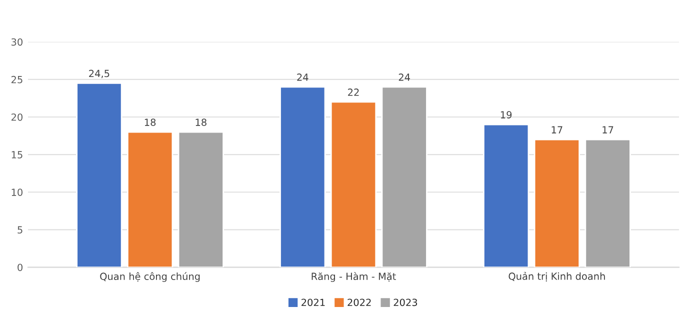  Describe the element at coordinates (17, 154) in the screenshot. I see `y-tick-label: 15` at that location.